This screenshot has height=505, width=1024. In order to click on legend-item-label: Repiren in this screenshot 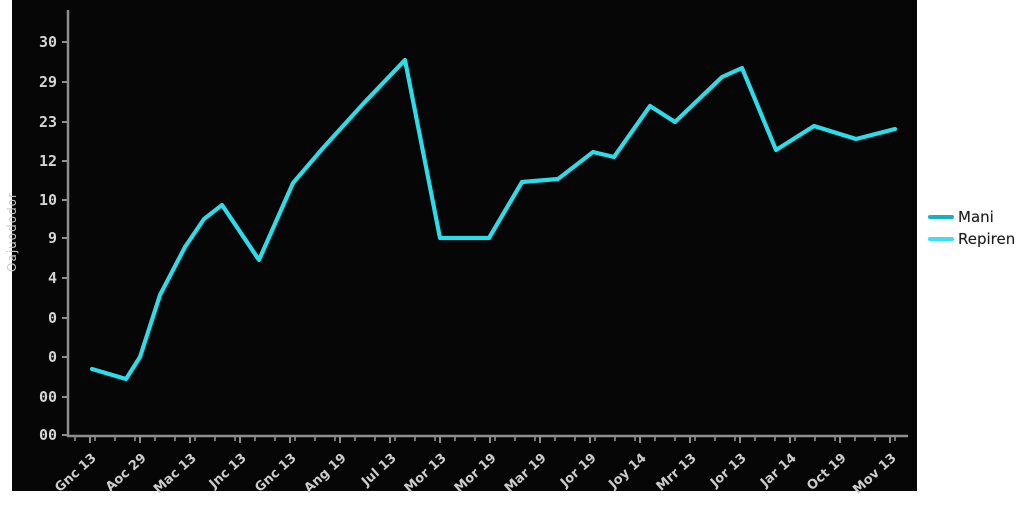, I will do `click(987, 238)`.